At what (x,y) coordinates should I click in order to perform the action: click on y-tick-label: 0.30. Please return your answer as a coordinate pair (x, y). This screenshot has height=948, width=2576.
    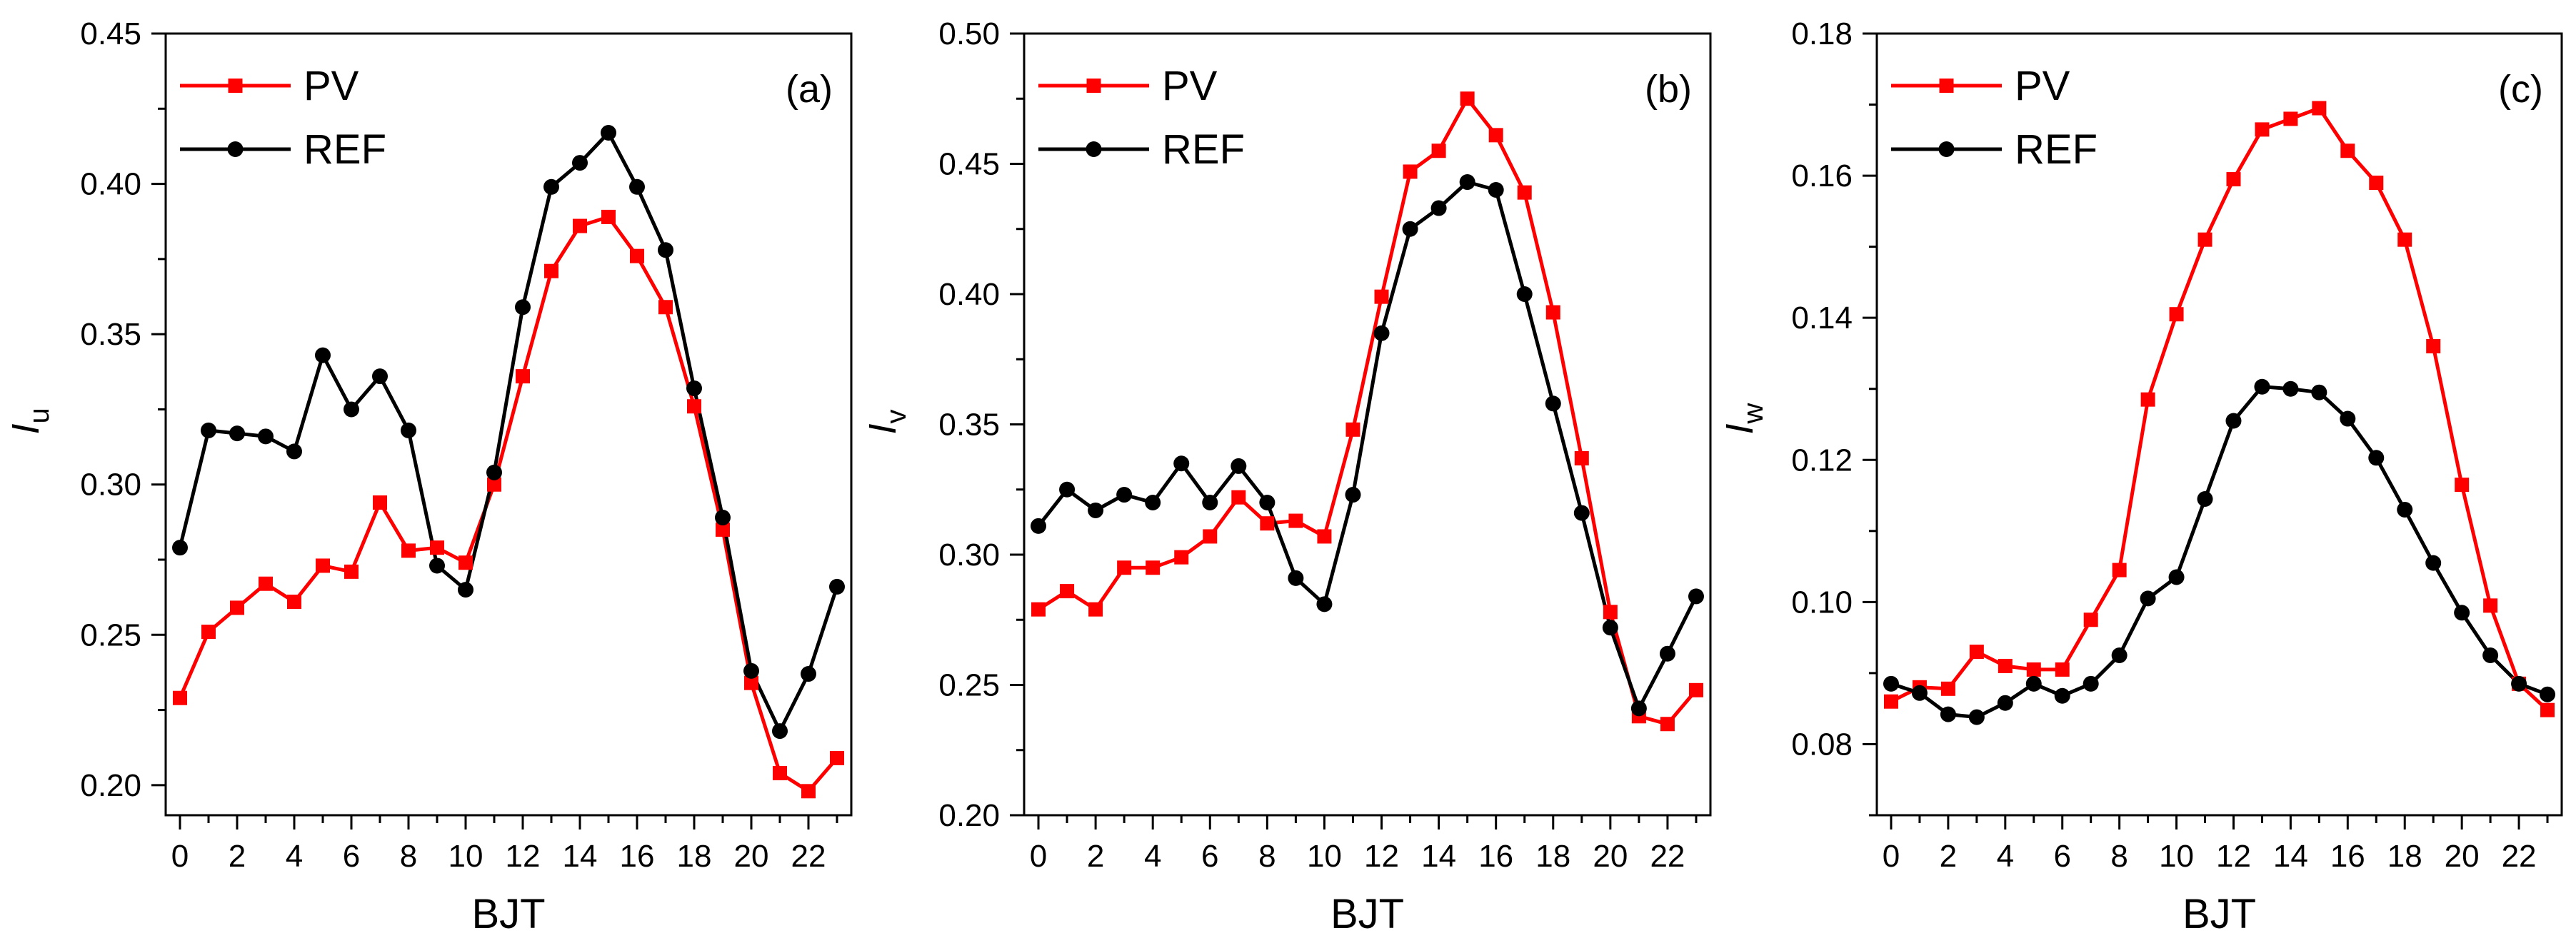
    Looking at the image, I should click on (969, 555).